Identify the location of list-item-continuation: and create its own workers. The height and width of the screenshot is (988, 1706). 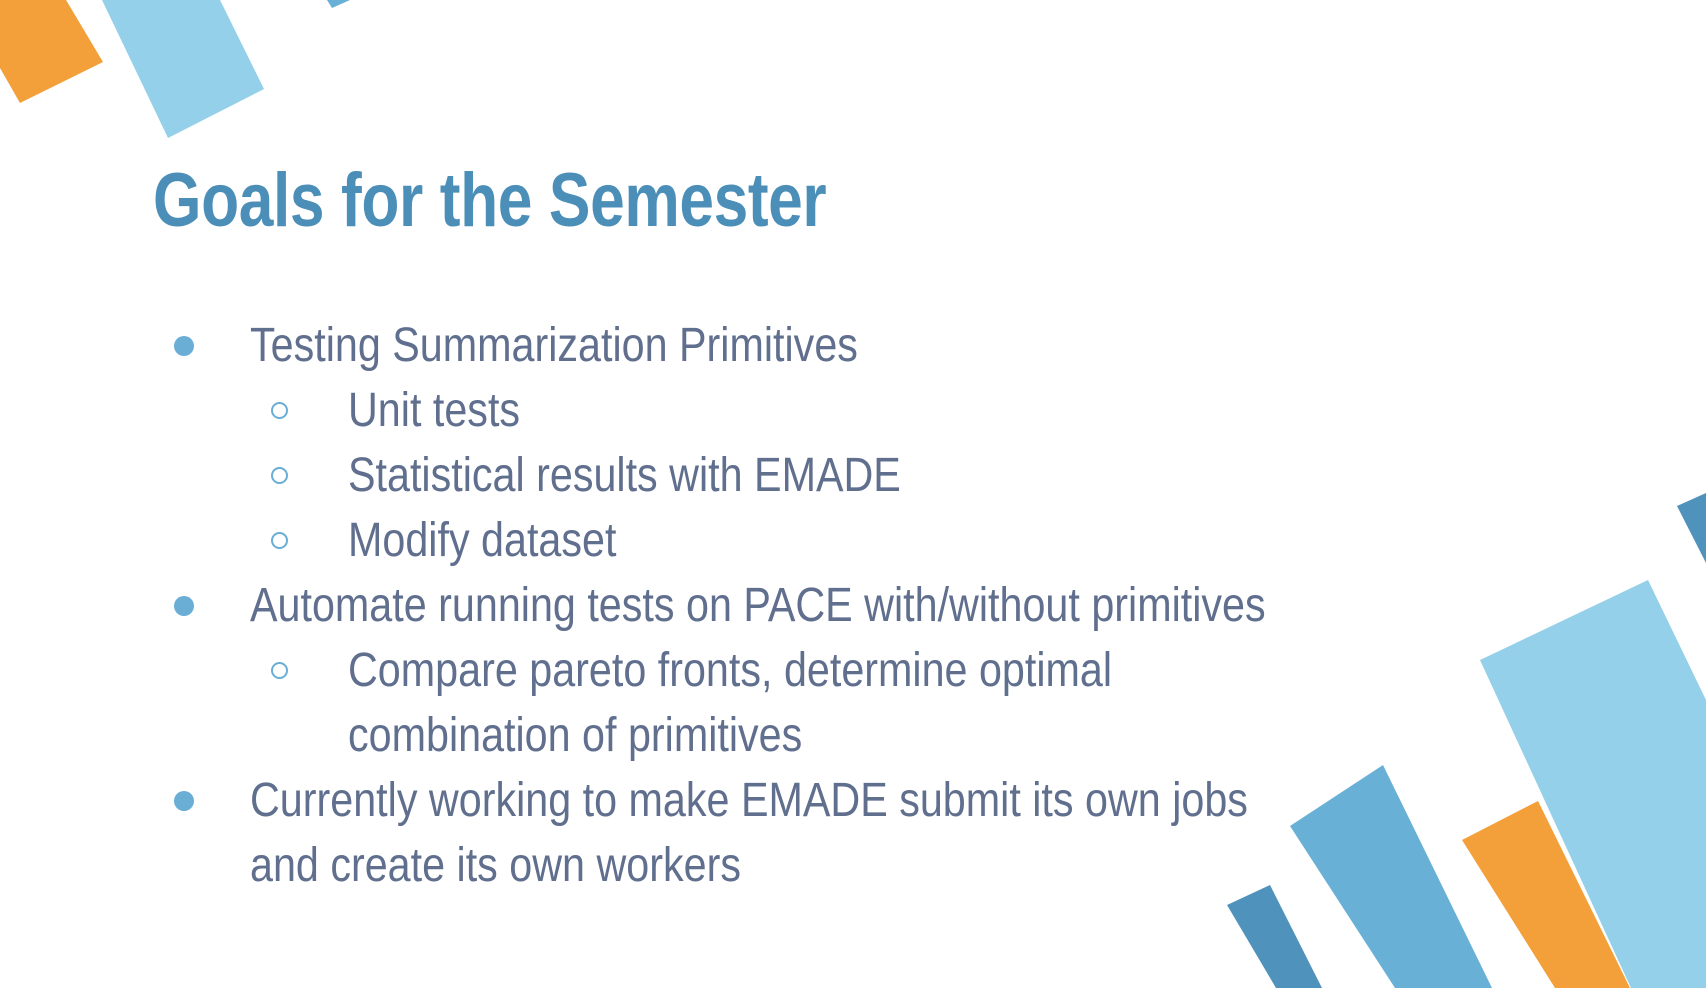
(853, 865).